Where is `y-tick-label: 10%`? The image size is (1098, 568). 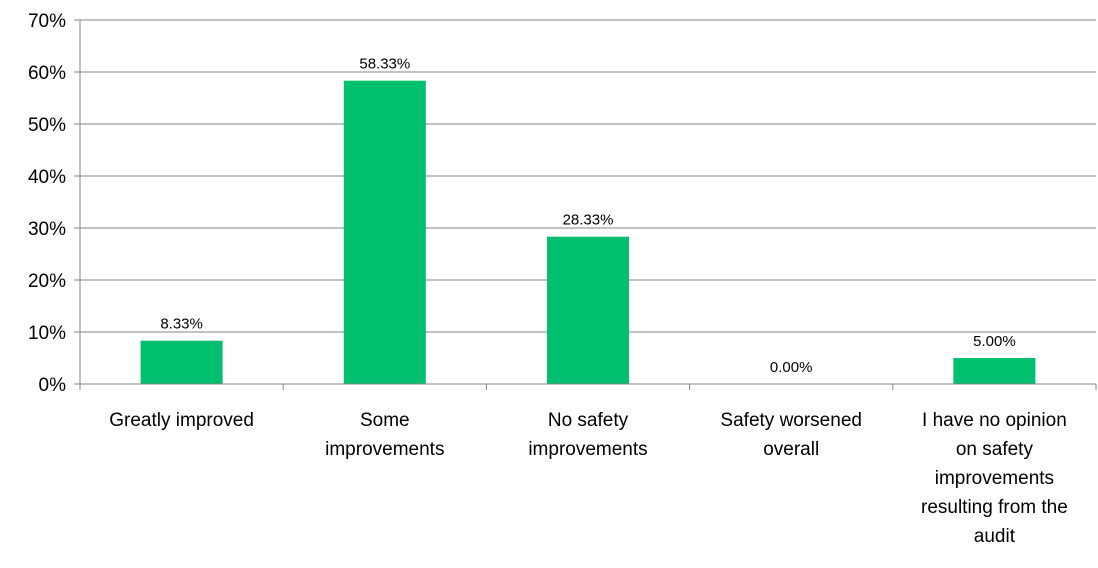 y-tick-label: 10% is located at coordinates (47, 333).